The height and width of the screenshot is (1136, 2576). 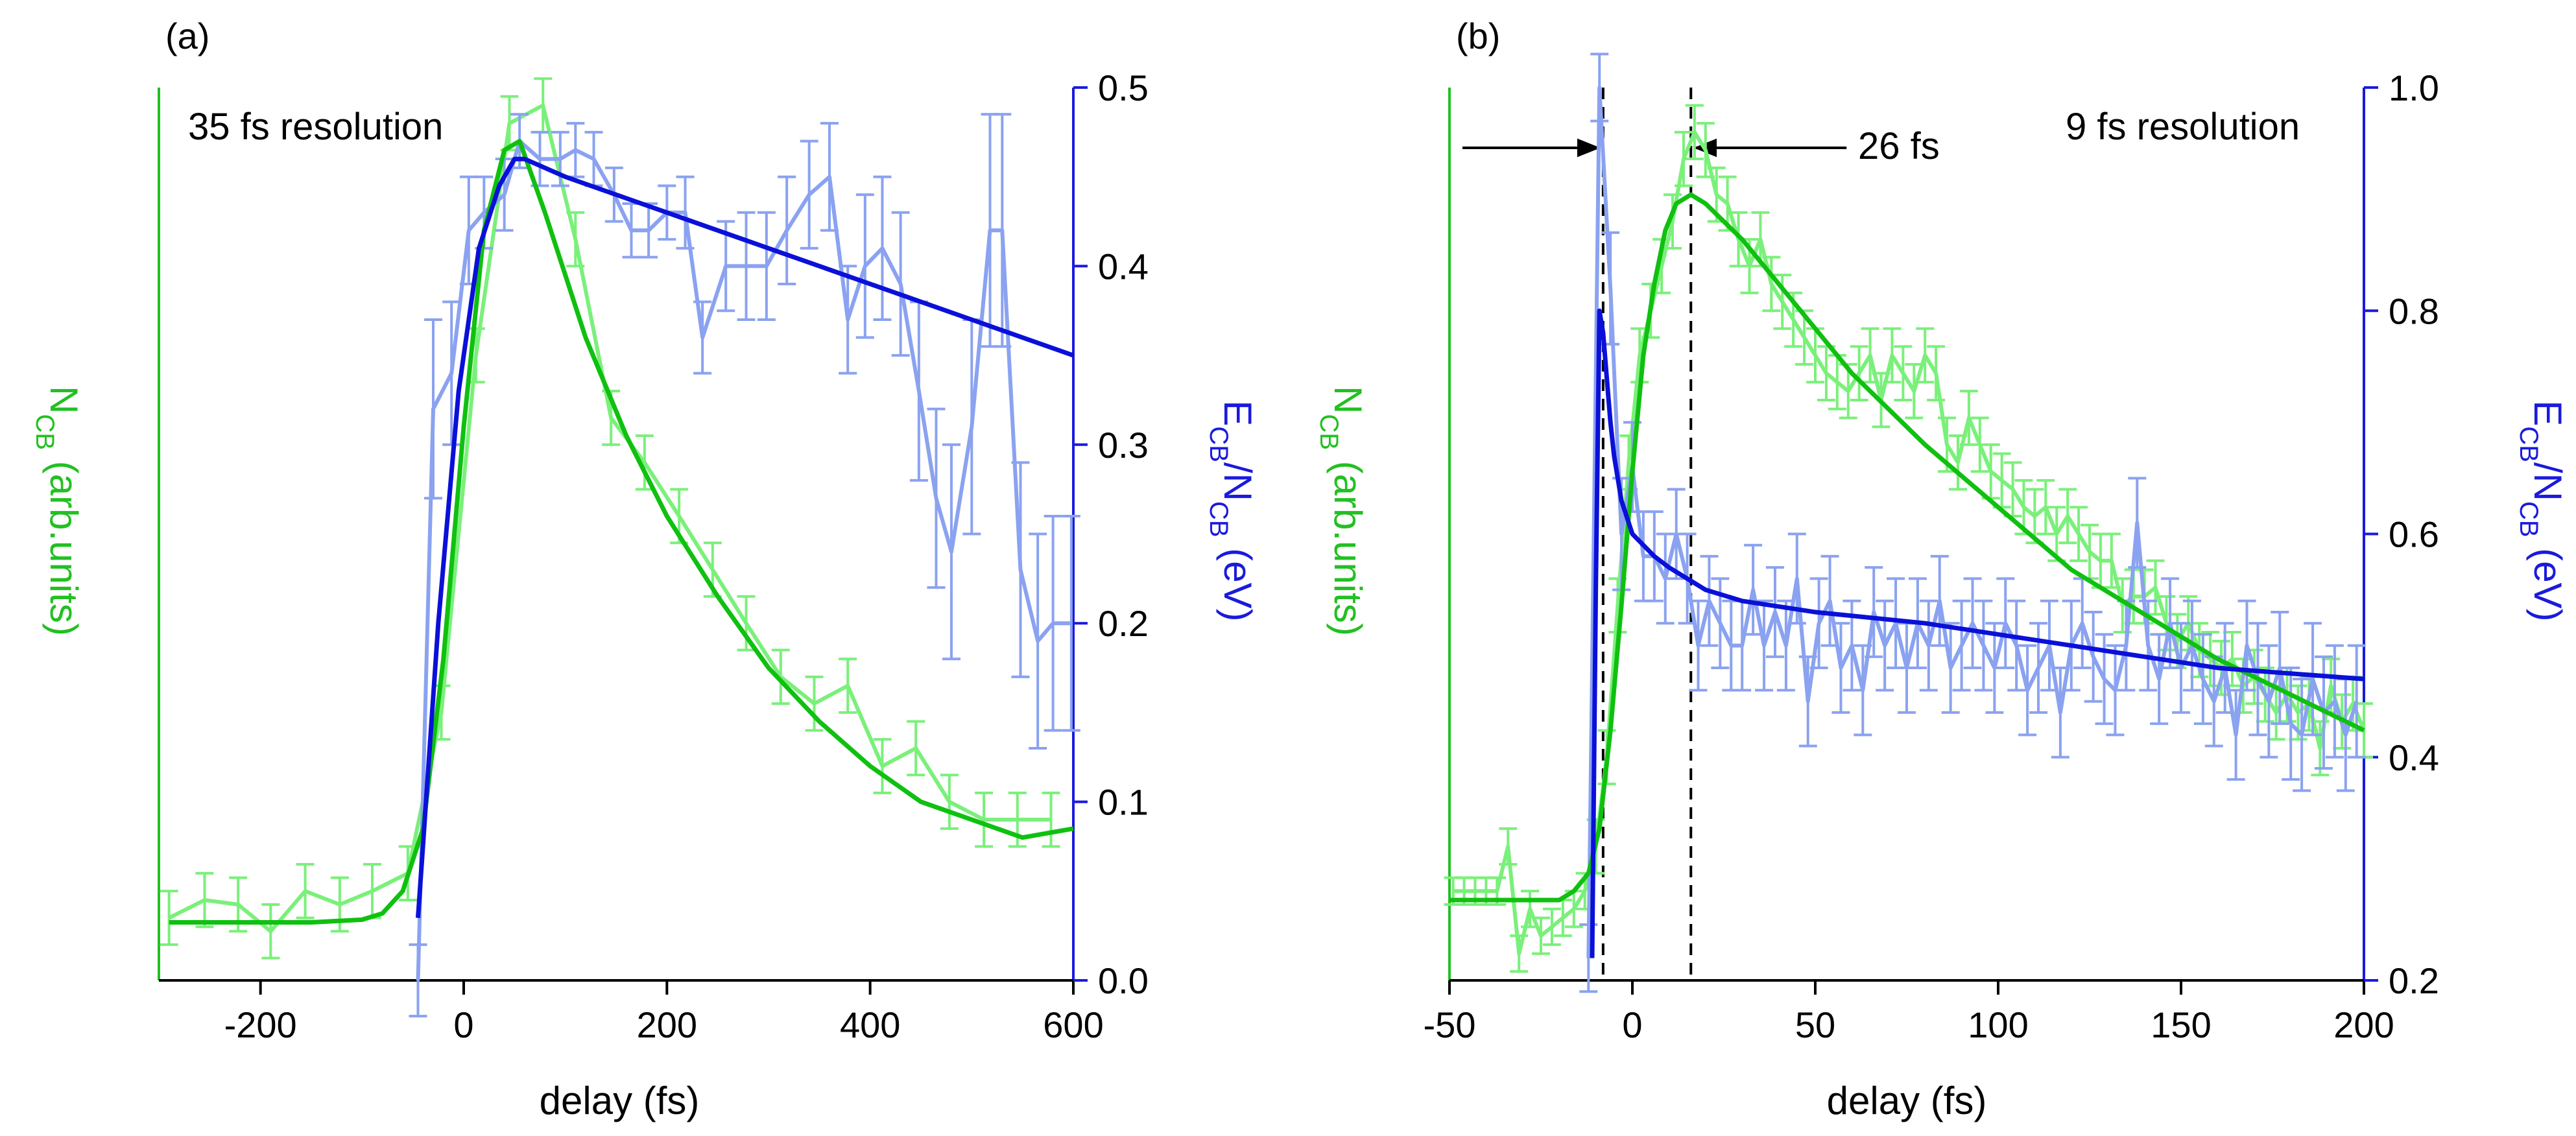 I want to click on y-right-tick-label: 0.0, so click(x=1123, y=980).